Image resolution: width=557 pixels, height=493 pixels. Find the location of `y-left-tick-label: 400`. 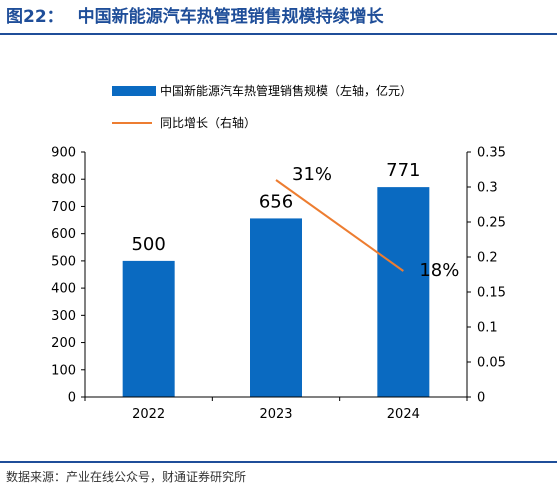

y-left-tick-label: 400 is located at coordinates (63, 289).